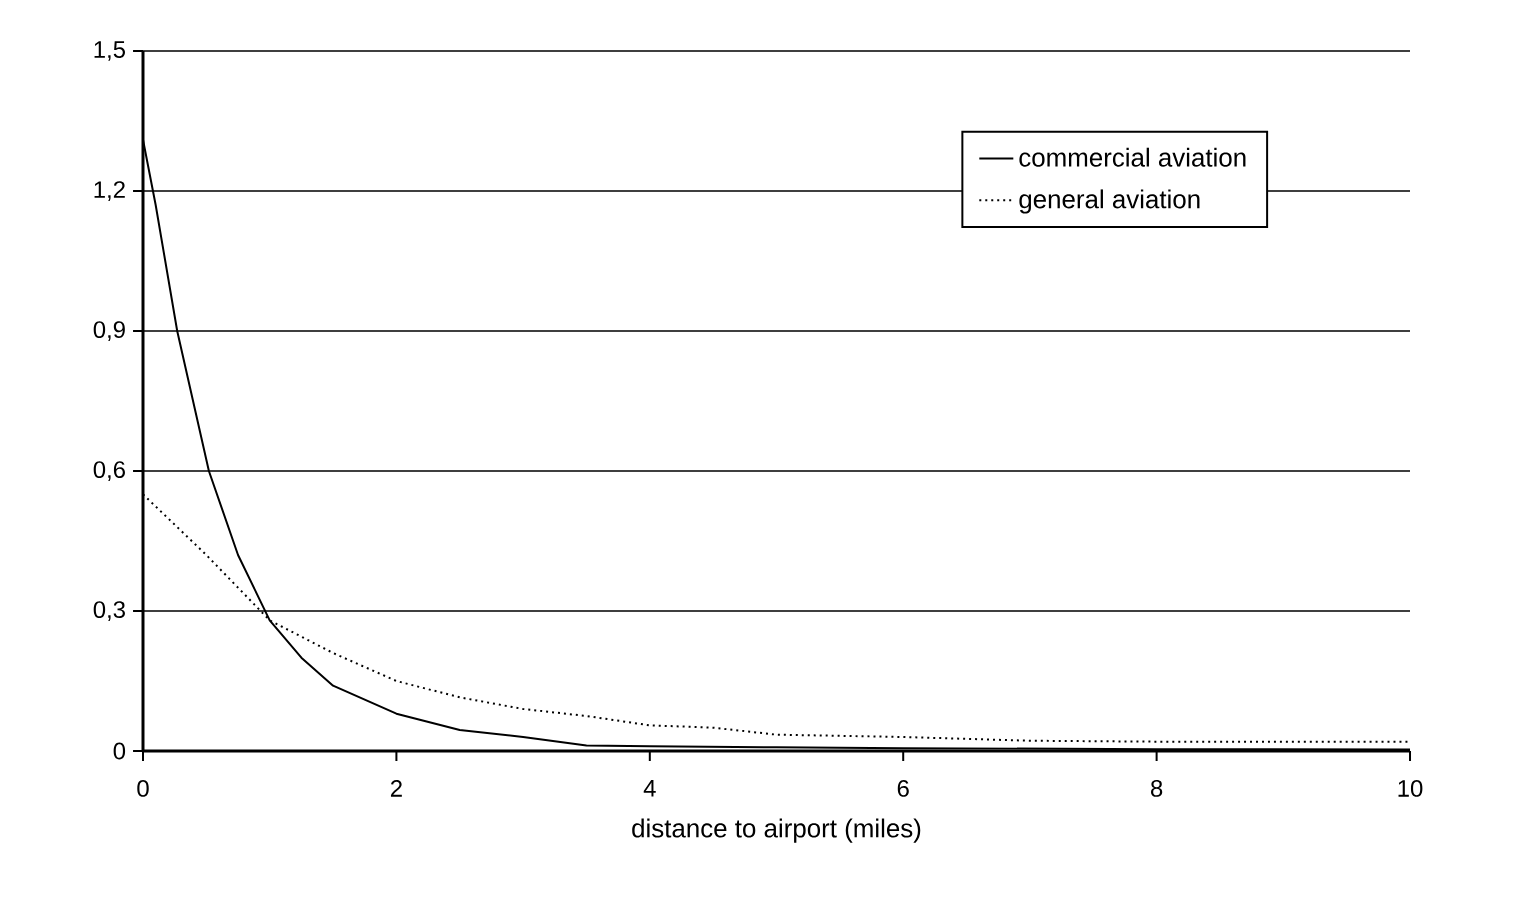  What do you see at coordinates (776, 830) in the screenshot?
I see `x-axis-title: distance to airport (miles)` at bounding box center [776, 830].